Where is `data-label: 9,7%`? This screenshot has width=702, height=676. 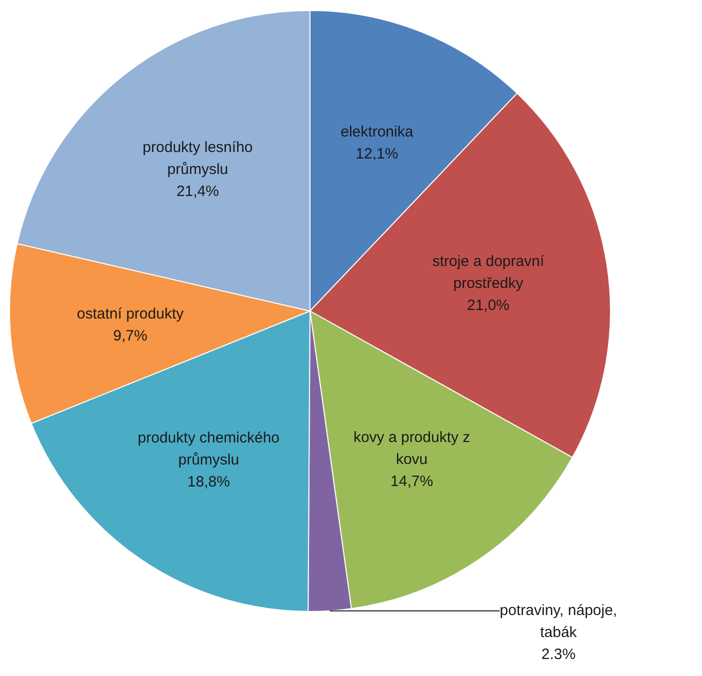 data-label: 9,7% is located at coordinates (130, 335).